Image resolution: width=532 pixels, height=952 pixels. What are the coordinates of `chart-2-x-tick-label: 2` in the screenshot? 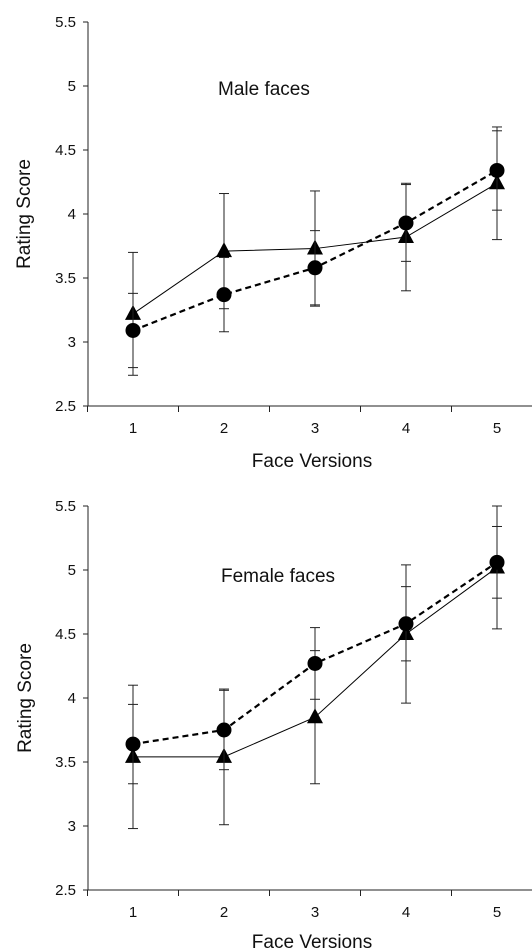 It's located at (224, 912).